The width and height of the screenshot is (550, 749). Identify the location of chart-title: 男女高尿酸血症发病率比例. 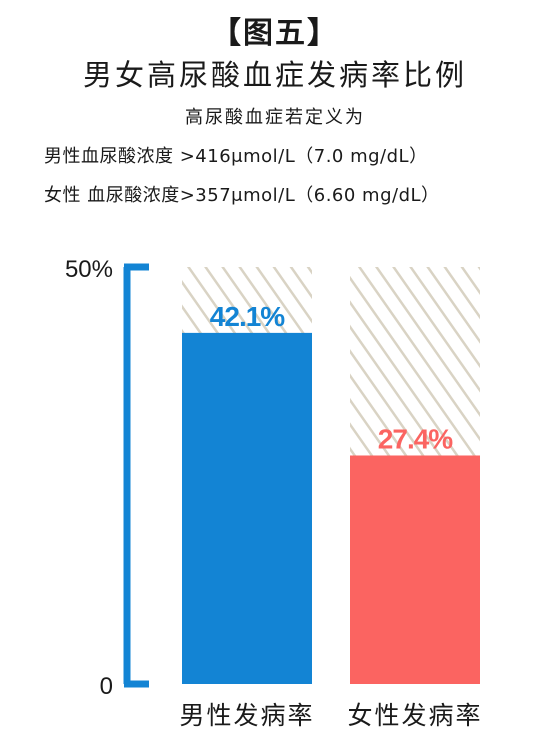
(274, 75).